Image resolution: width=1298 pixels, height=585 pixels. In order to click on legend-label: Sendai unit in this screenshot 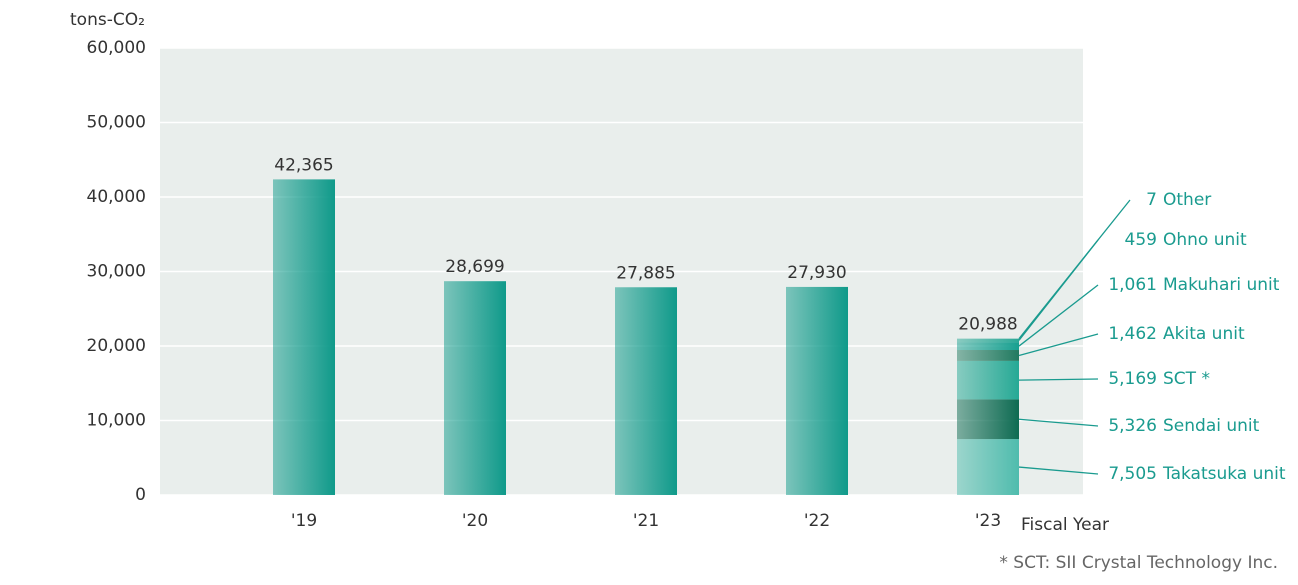, I will do `click(1211, 426)`.